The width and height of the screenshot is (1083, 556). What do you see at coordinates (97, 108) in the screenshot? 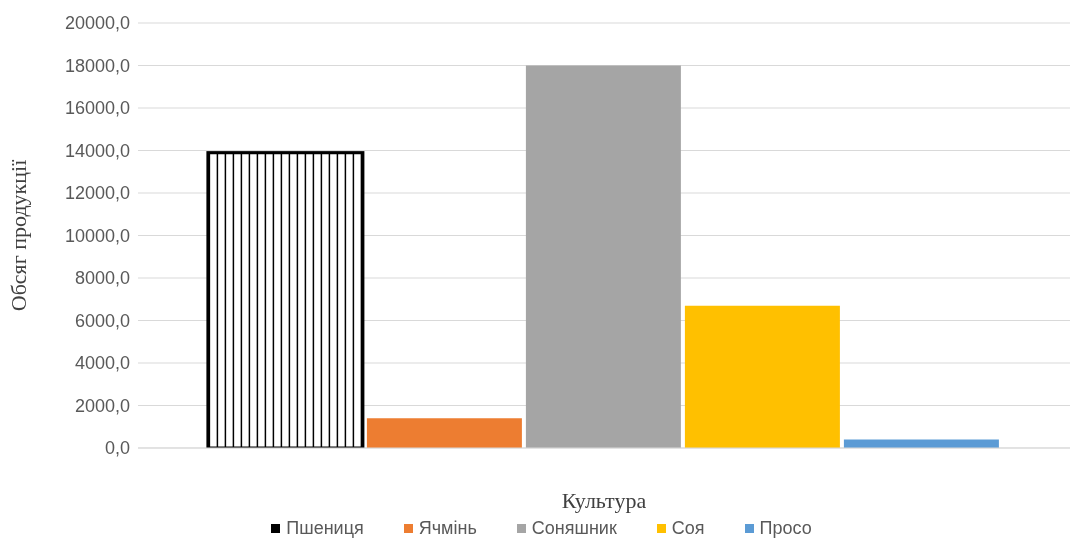
I see `y-tick-label: 16000,0` at bounding box center [97, 108].